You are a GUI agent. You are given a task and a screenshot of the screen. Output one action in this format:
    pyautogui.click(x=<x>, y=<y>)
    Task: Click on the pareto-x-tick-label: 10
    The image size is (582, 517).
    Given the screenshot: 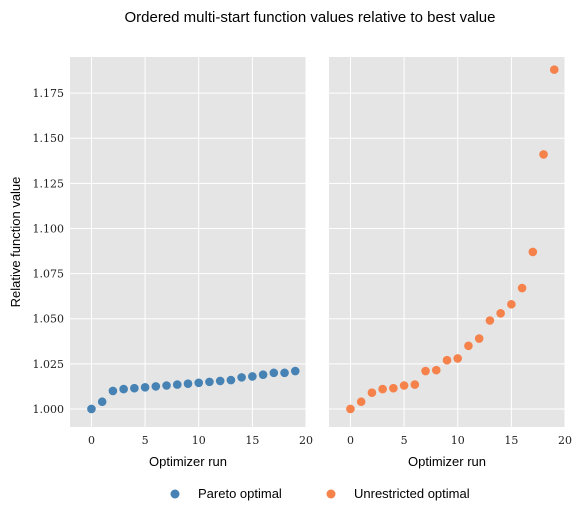 What is the action you would take?
    pyautogui.click(x=199, y=440)
    